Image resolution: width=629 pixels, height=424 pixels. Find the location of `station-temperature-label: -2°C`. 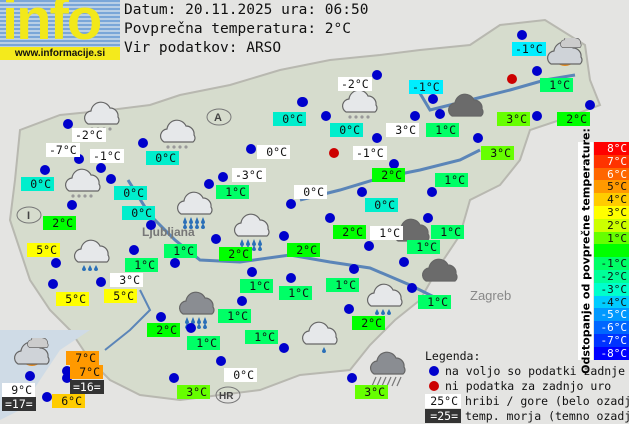

station-temperature-label: -2°C is located at coordinates (89, 135).